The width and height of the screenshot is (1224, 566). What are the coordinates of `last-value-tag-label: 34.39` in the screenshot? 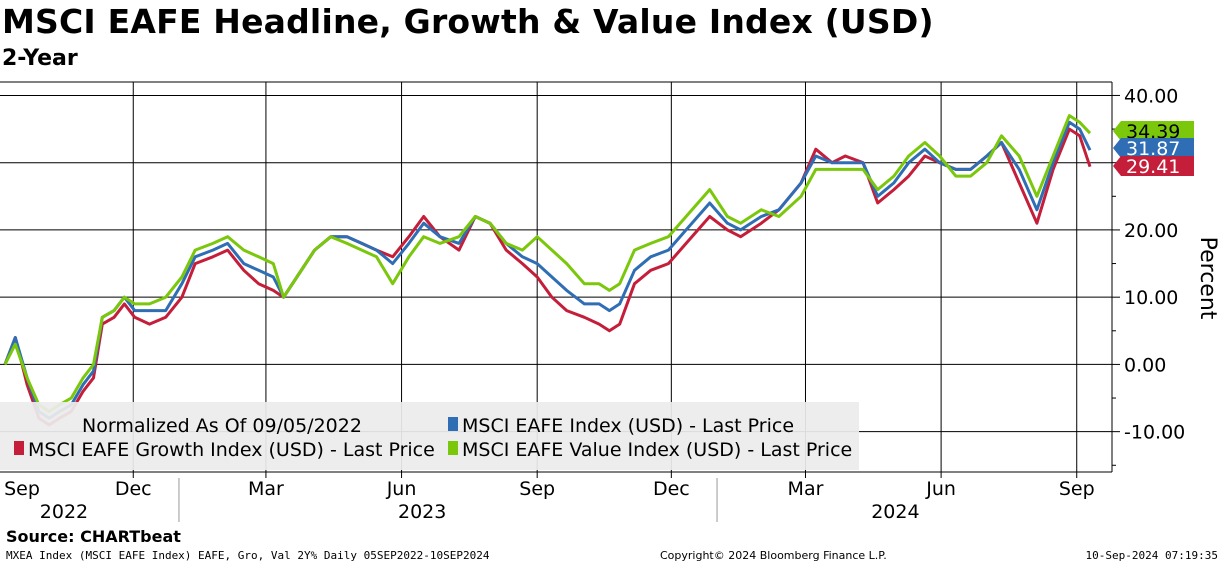 It's located at (1153, 132).